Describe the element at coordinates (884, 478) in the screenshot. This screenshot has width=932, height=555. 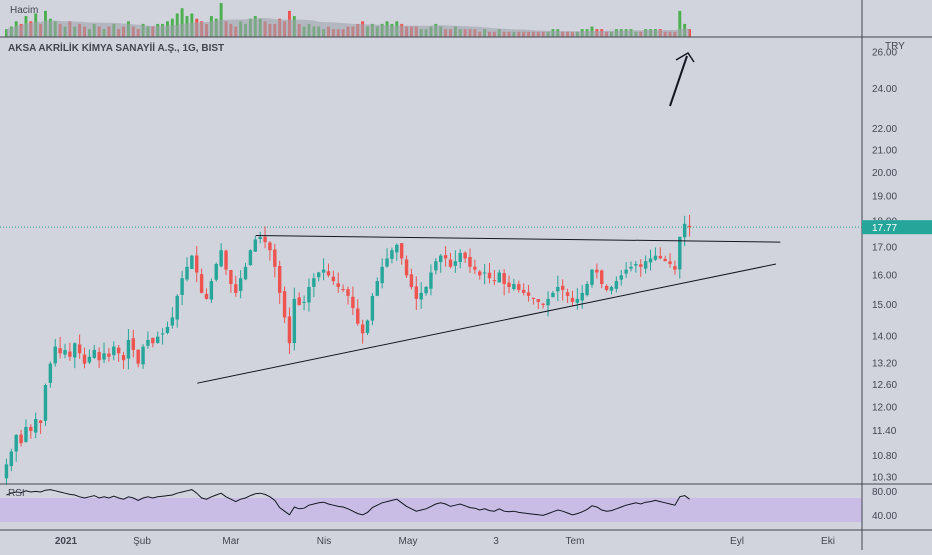
I see `price-tick-label: 10.30` at that location.